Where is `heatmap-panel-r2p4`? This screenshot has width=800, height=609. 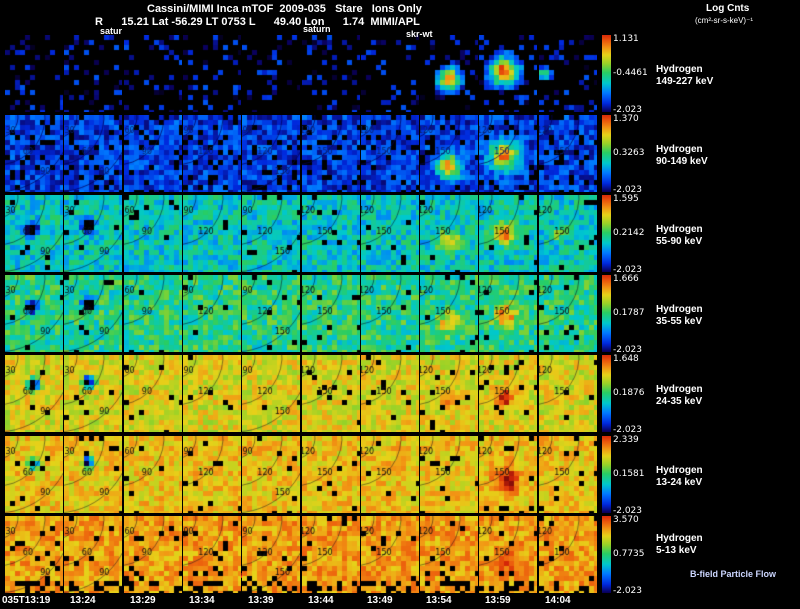 heatmap-panel-r2p4 is located at coordinates (212, 153).